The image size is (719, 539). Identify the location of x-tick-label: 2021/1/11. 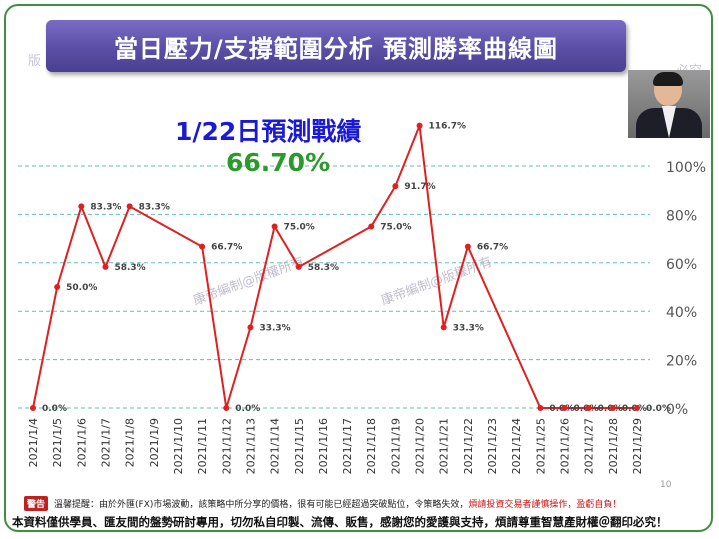
(202, 446).